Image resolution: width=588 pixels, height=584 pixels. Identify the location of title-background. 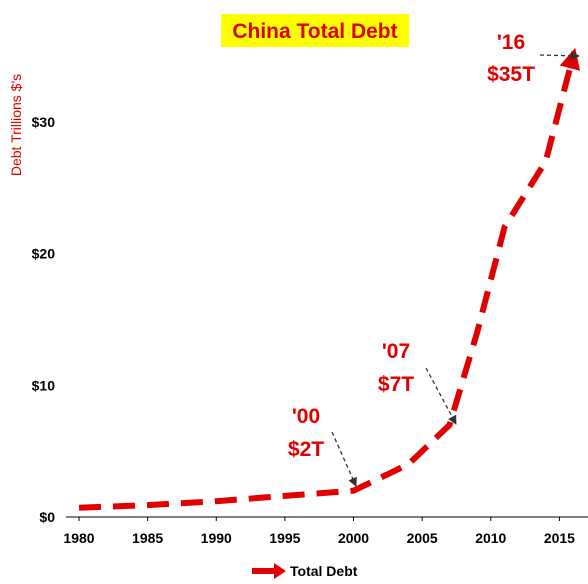
(315, 30).